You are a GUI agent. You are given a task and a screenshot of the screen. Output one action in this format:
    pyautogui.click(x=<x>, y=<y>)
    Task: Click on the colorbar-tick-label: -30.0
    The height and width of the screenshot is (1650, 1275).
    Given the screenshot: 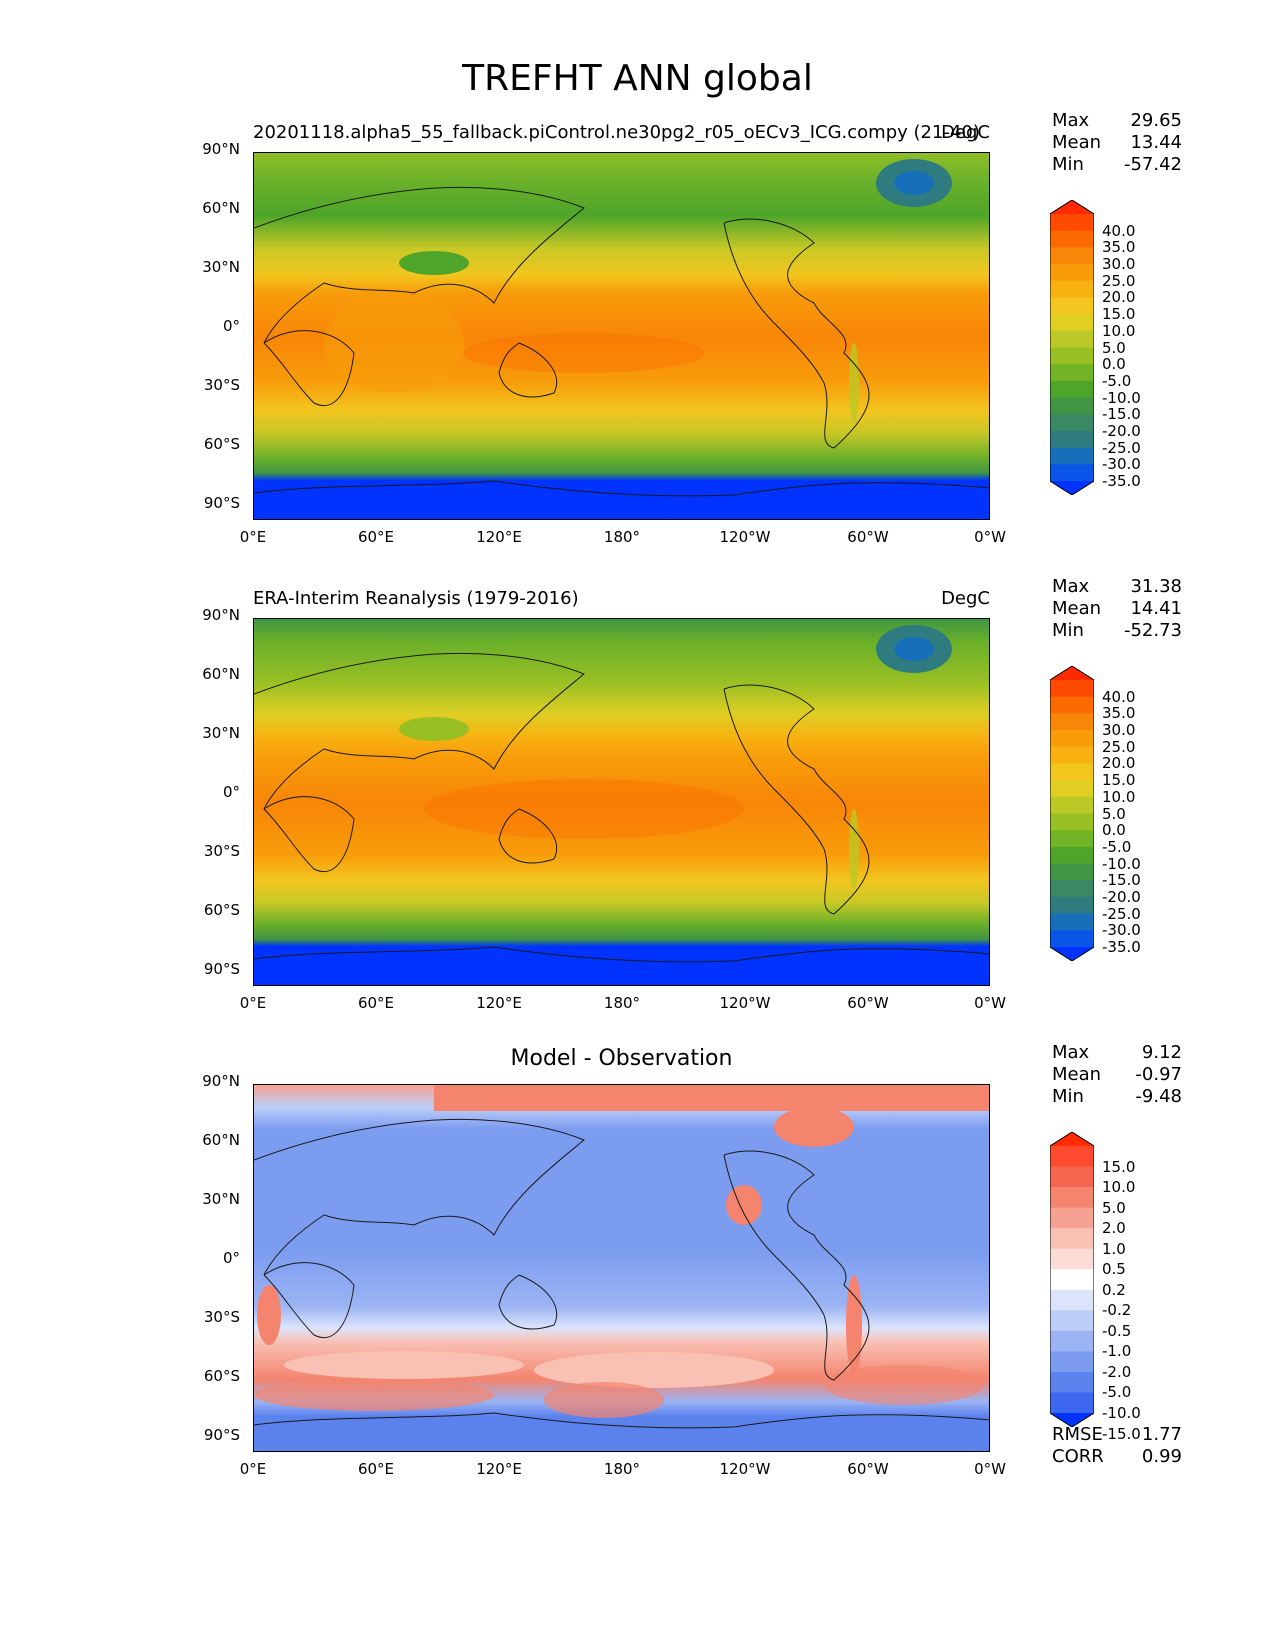 What is the action you would take?
    pyautogui.click(x=1121, y=464)
    